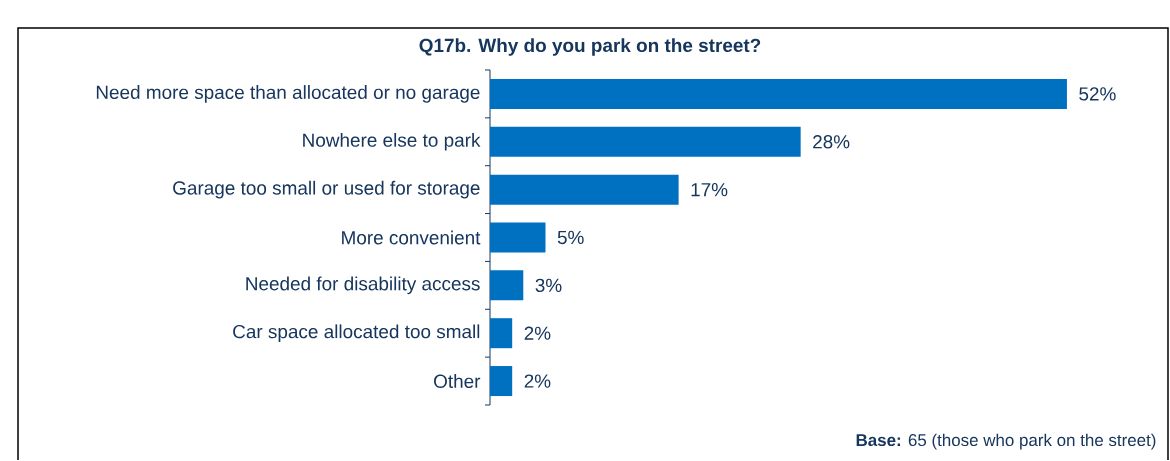 The image size is (1170, 461). What do you see at coordinates (831, 142) in the screenshot?
I see `data-label: 28%` at bounding box center [831, 142].